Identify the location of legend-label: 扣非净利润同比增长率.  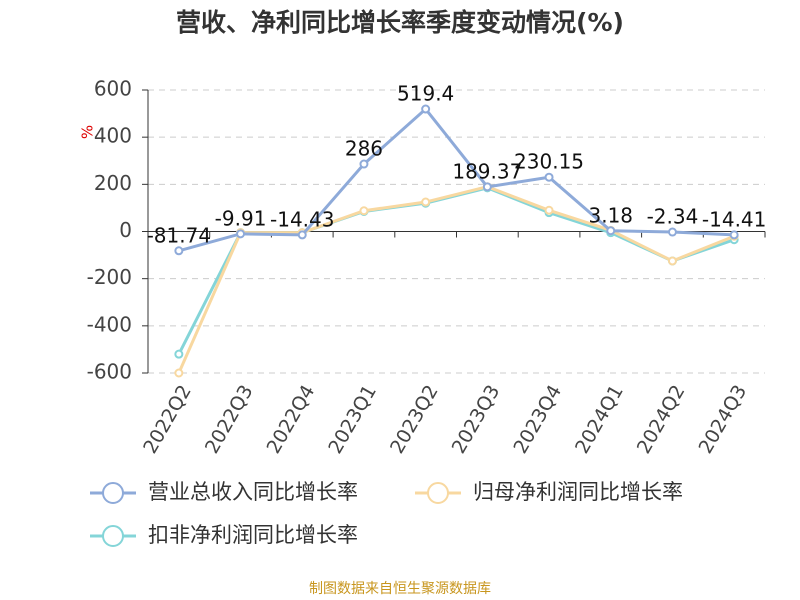
(253, 535).